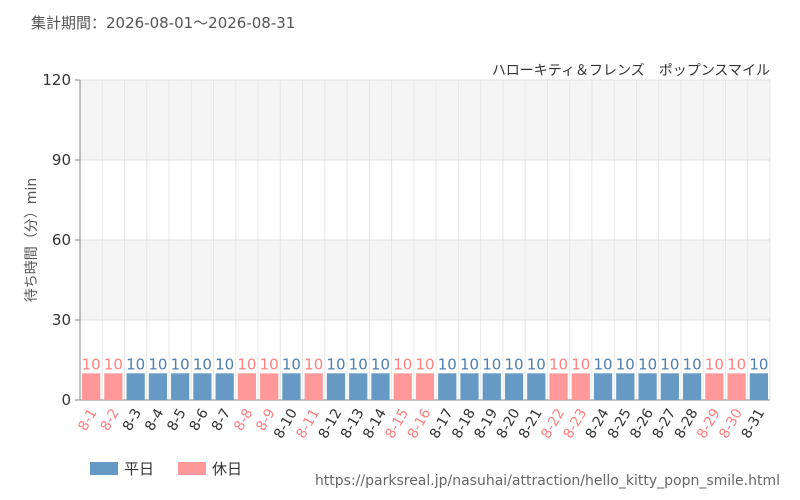  Describe the element at coordinates (61, 320) in the screenshot. I see `y-tick-label: 30` at that location.